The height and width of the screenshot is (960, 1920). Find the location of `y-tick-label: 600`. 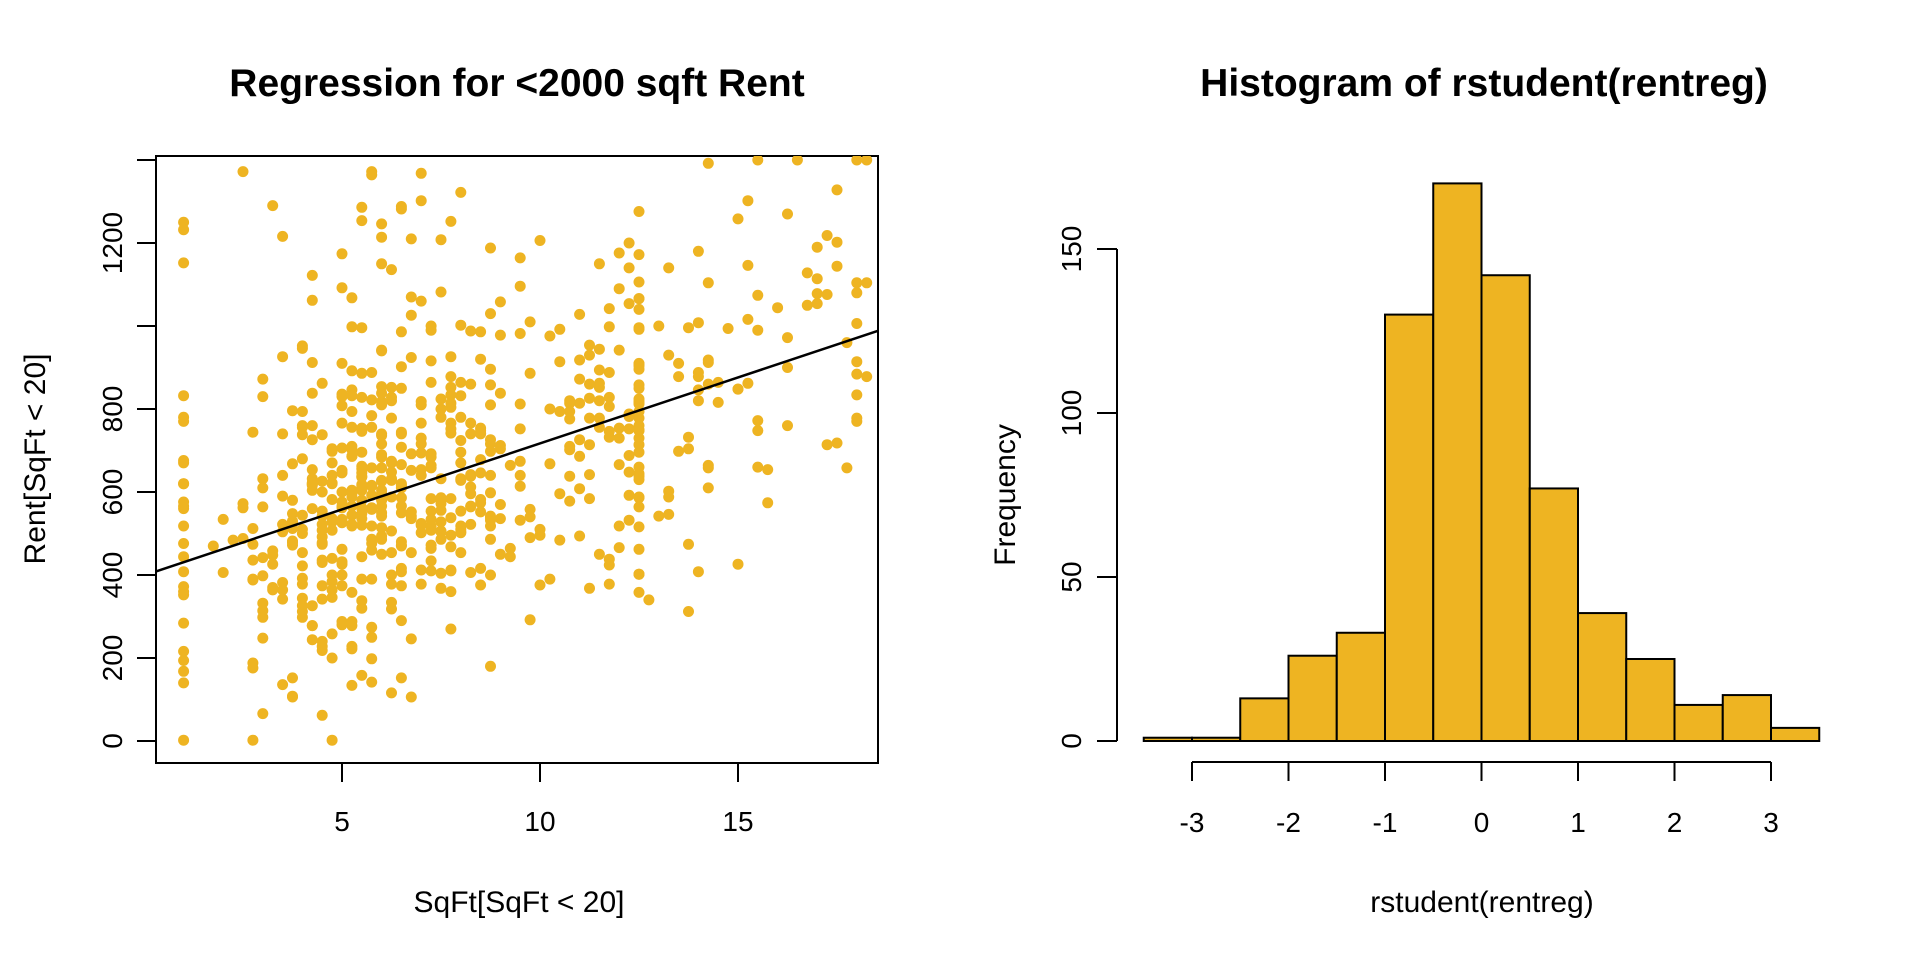

y-tick-label: 600 is located at coordinates (112, 492).